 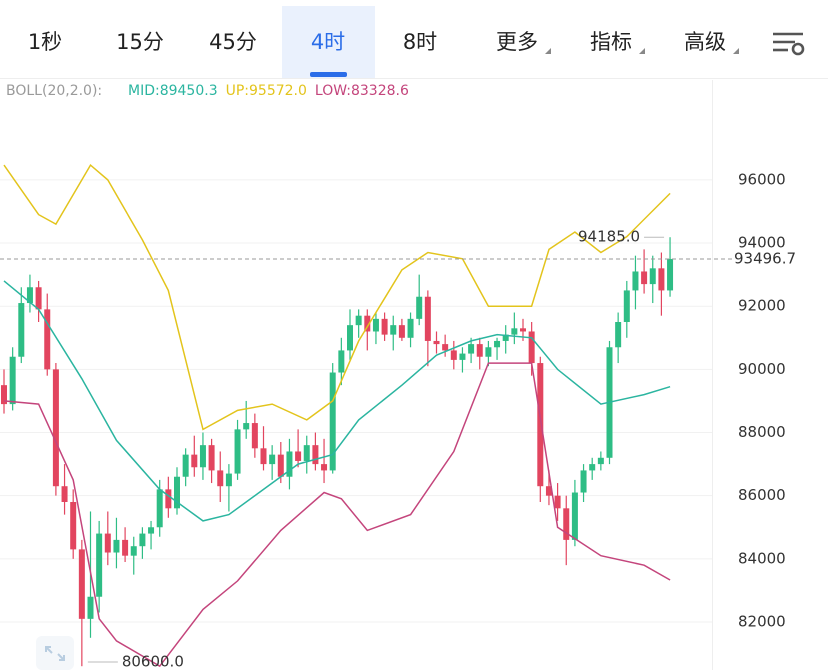 I want to click on last-price-box, so click(x=780, y=258).